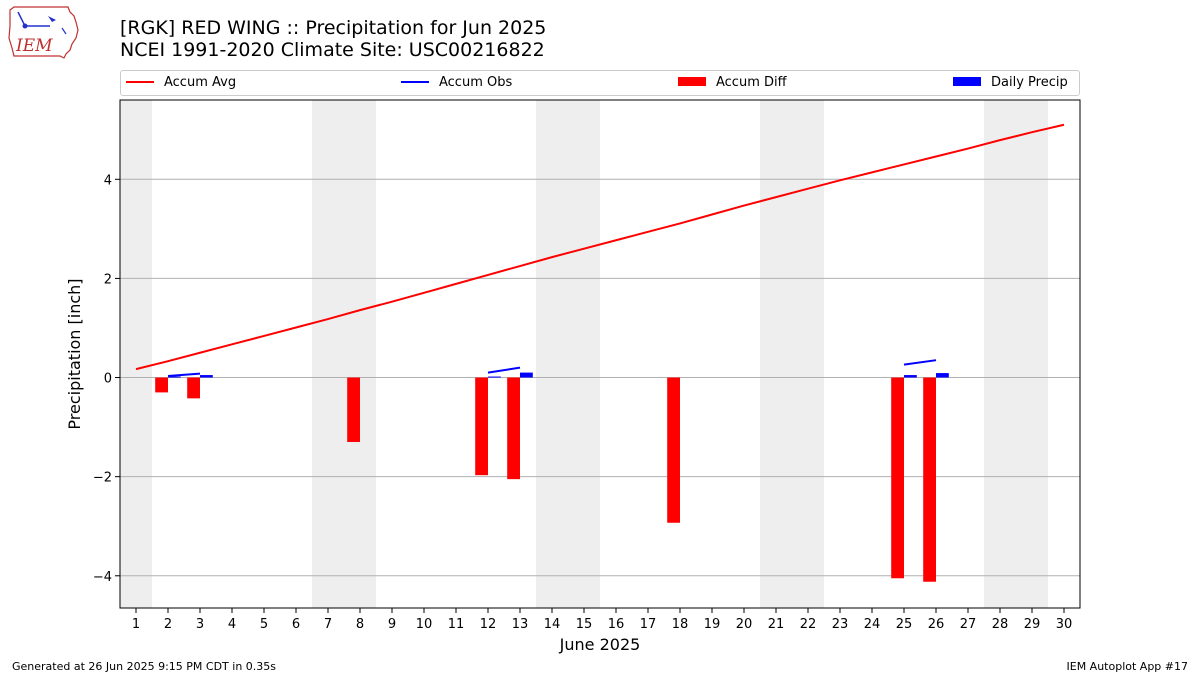 This screenshot has width=1200, height=675. I want to click on footer-app: IEM Autoplot App #17, so click(1127, 666).